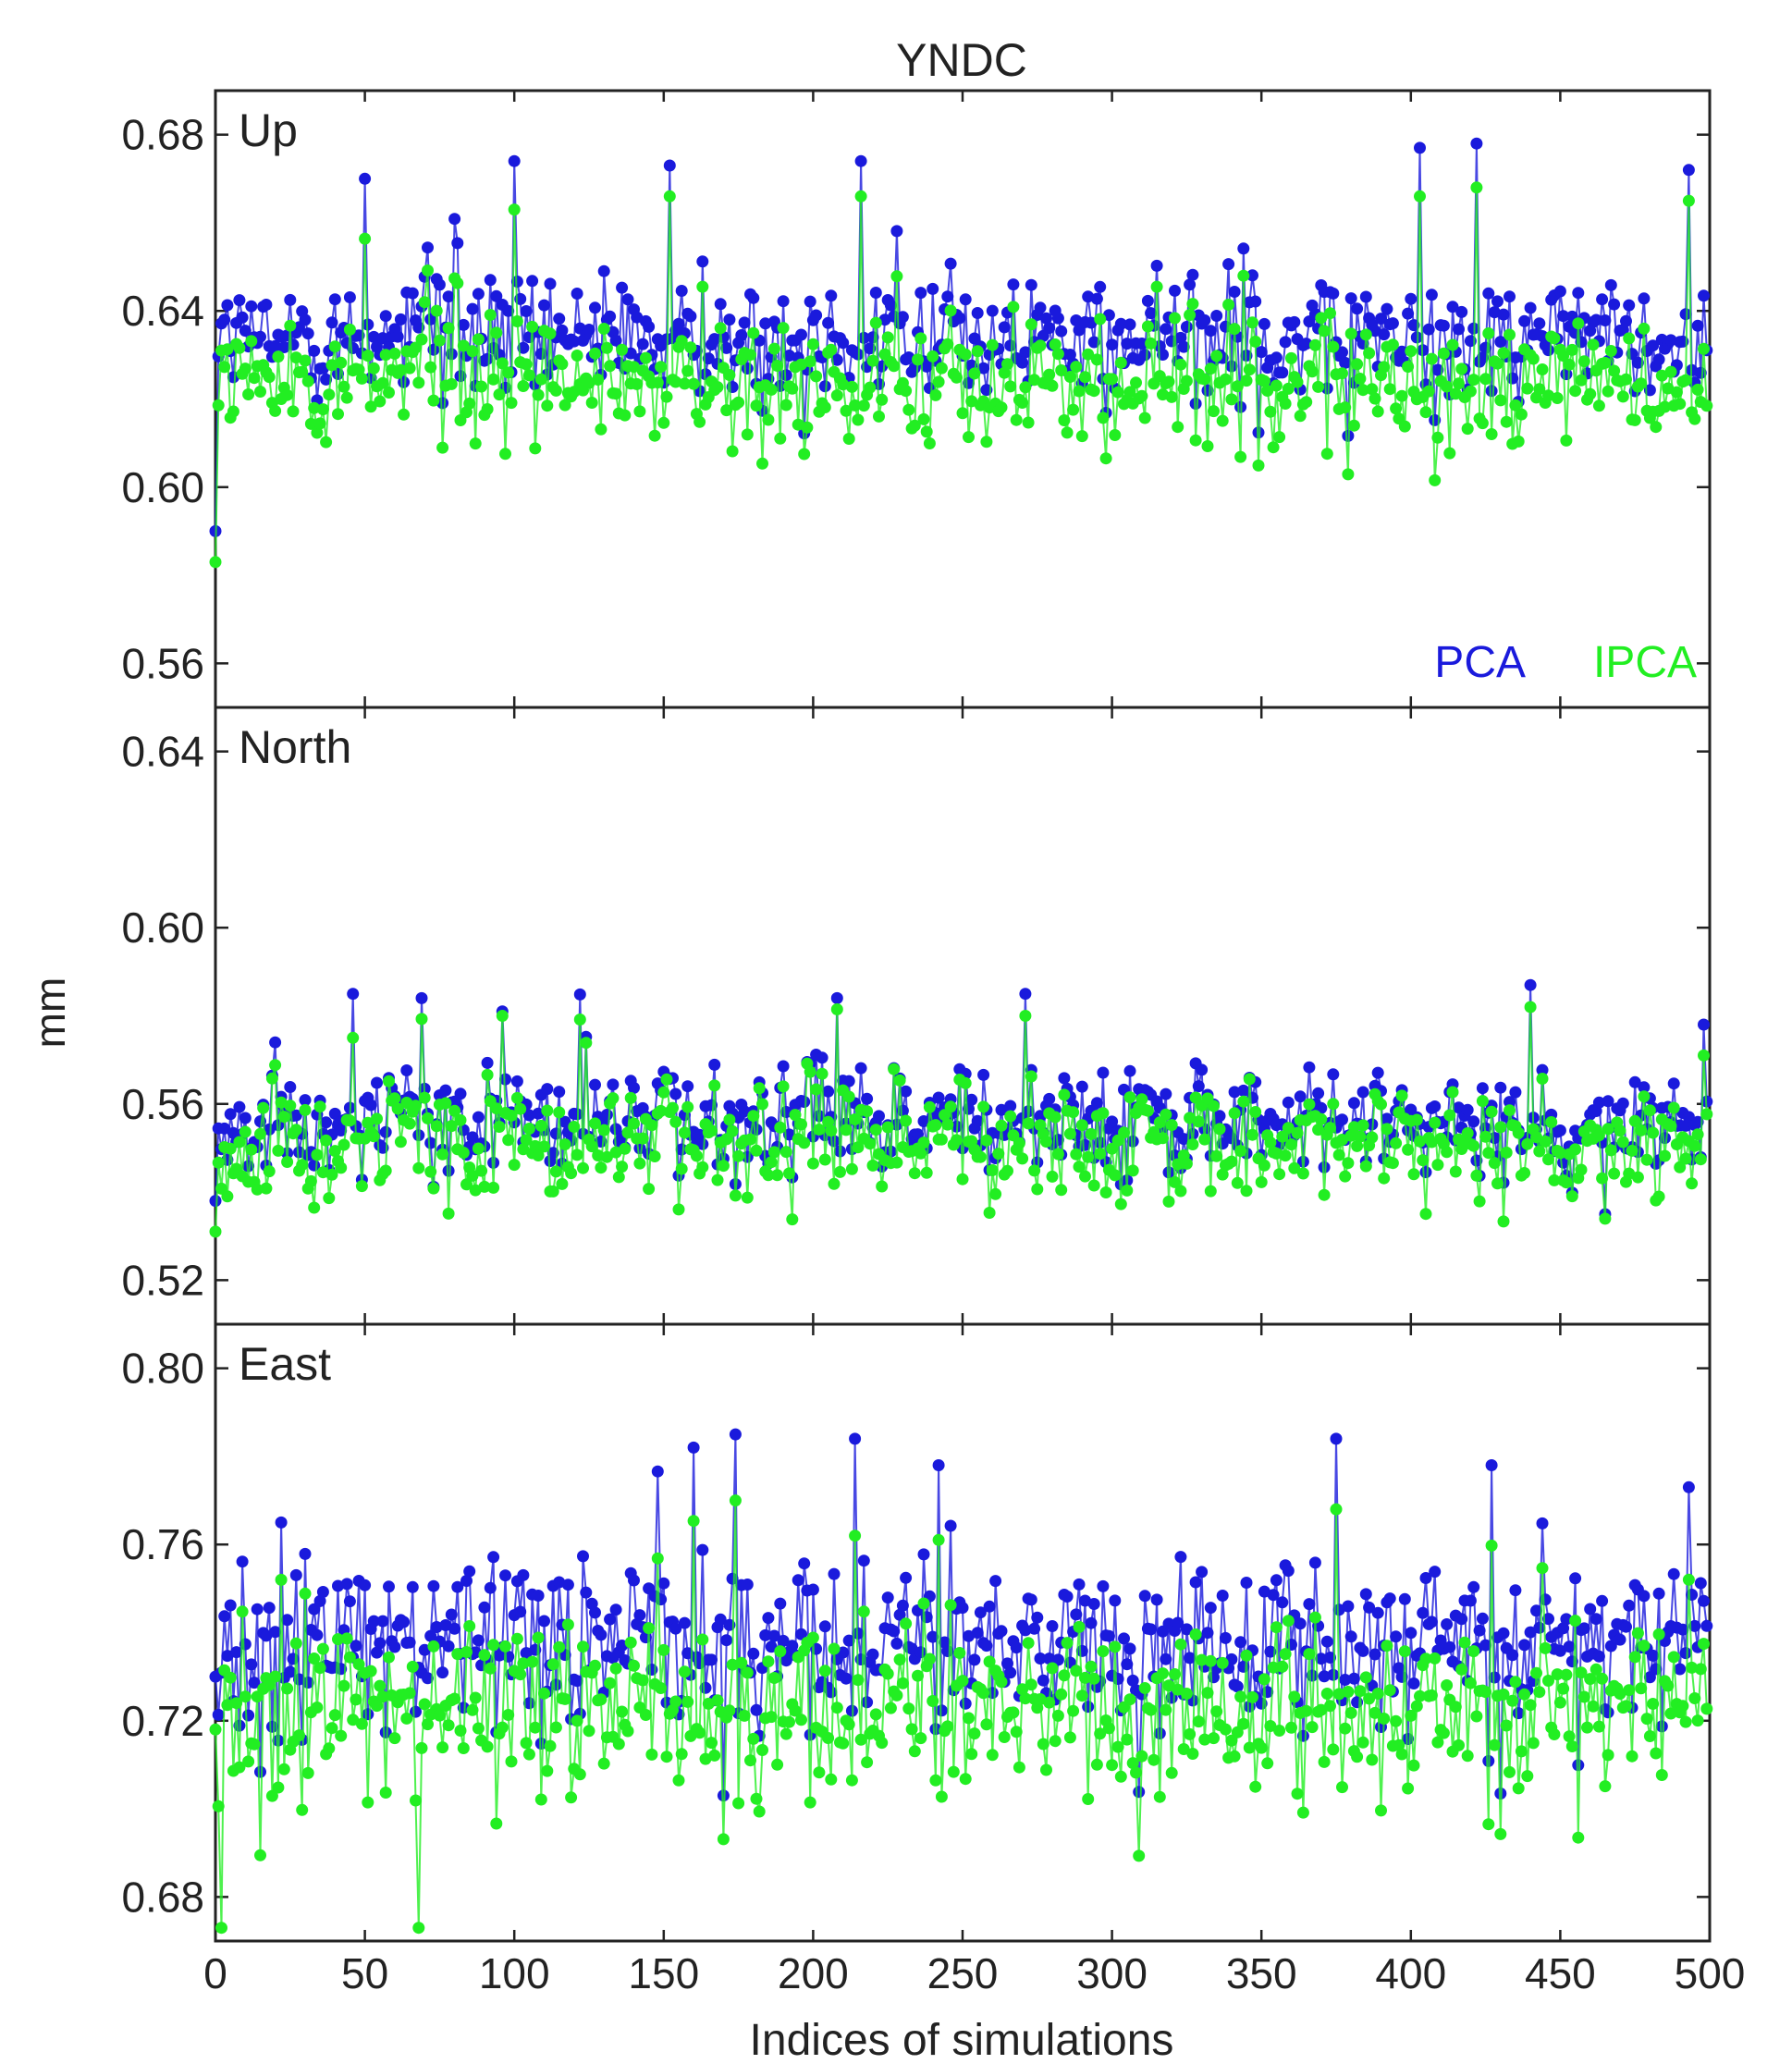 The image size is (1792, 2064). I want to click on y-tick-label: 0.64, so click(162, 311).